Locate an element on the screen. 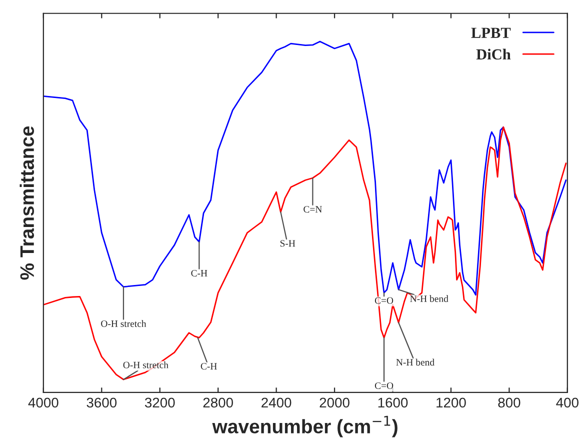 The image size is (579, 446). x-tick-label: 800 is located at coordinates (509, 403).